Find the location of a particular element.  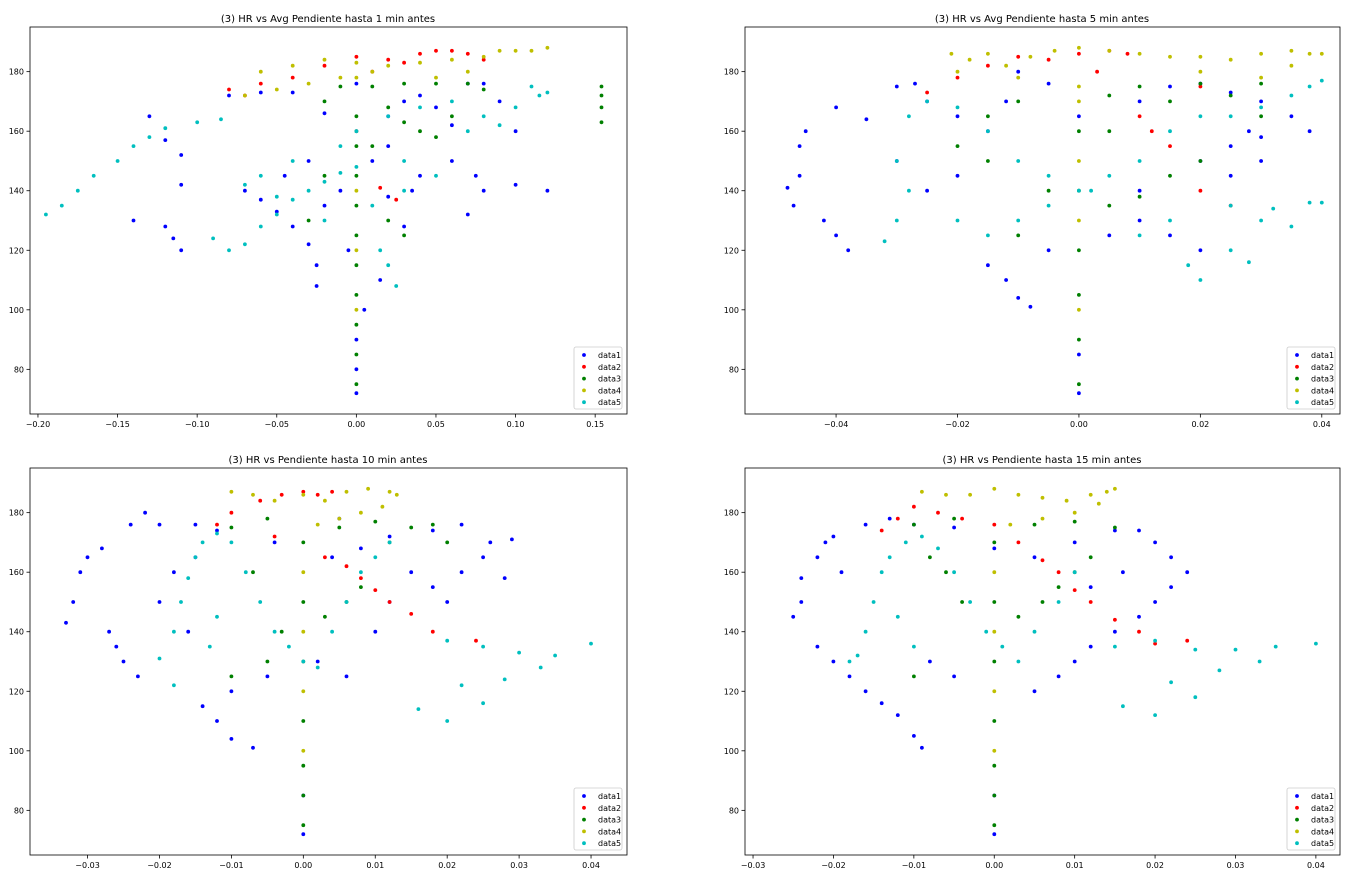

series-data4 is located at coordinates (1018, 619).